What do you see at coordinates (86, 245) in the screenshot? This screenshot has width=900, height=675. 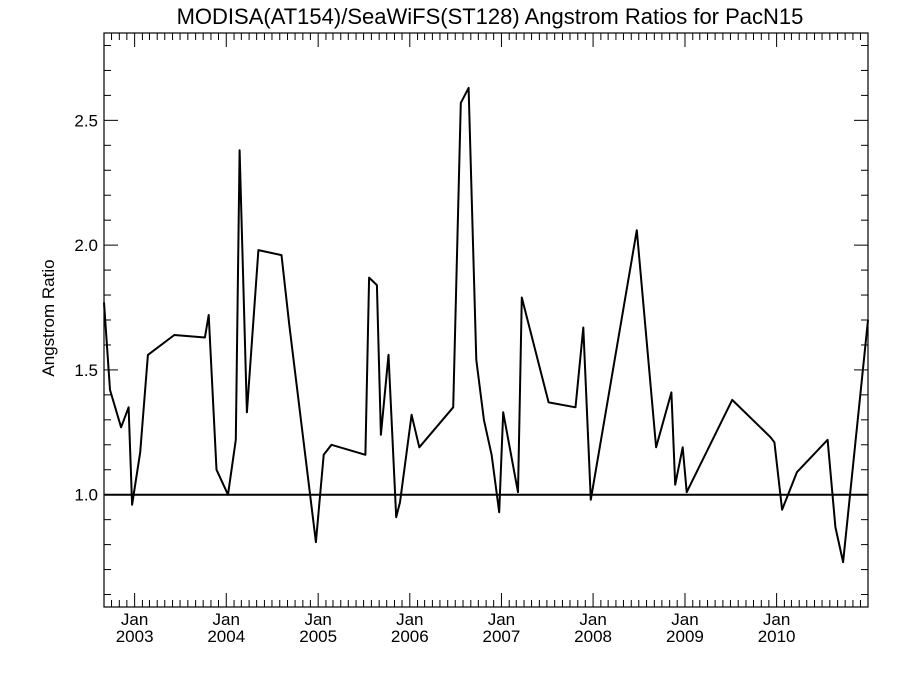 I see `y-tick-label: 2.0` at bounding box center [86, 245].